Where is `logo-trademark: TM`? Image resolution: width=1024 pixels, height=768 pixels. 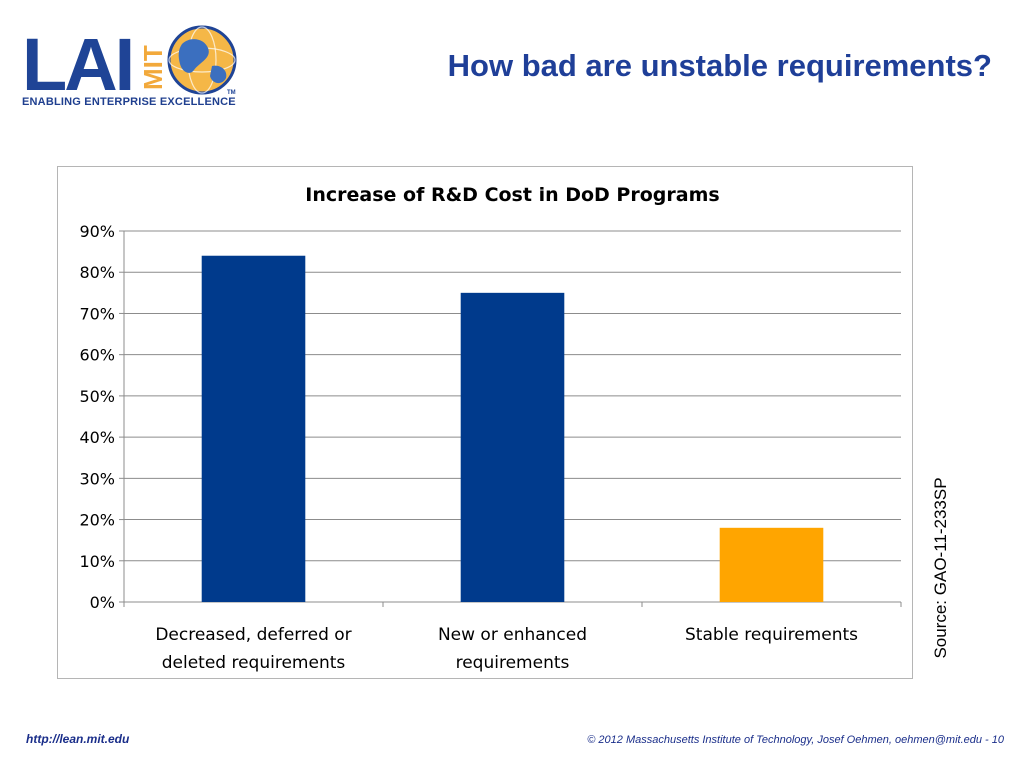
logo-trademark: TM is located at coordinates (231, 93).